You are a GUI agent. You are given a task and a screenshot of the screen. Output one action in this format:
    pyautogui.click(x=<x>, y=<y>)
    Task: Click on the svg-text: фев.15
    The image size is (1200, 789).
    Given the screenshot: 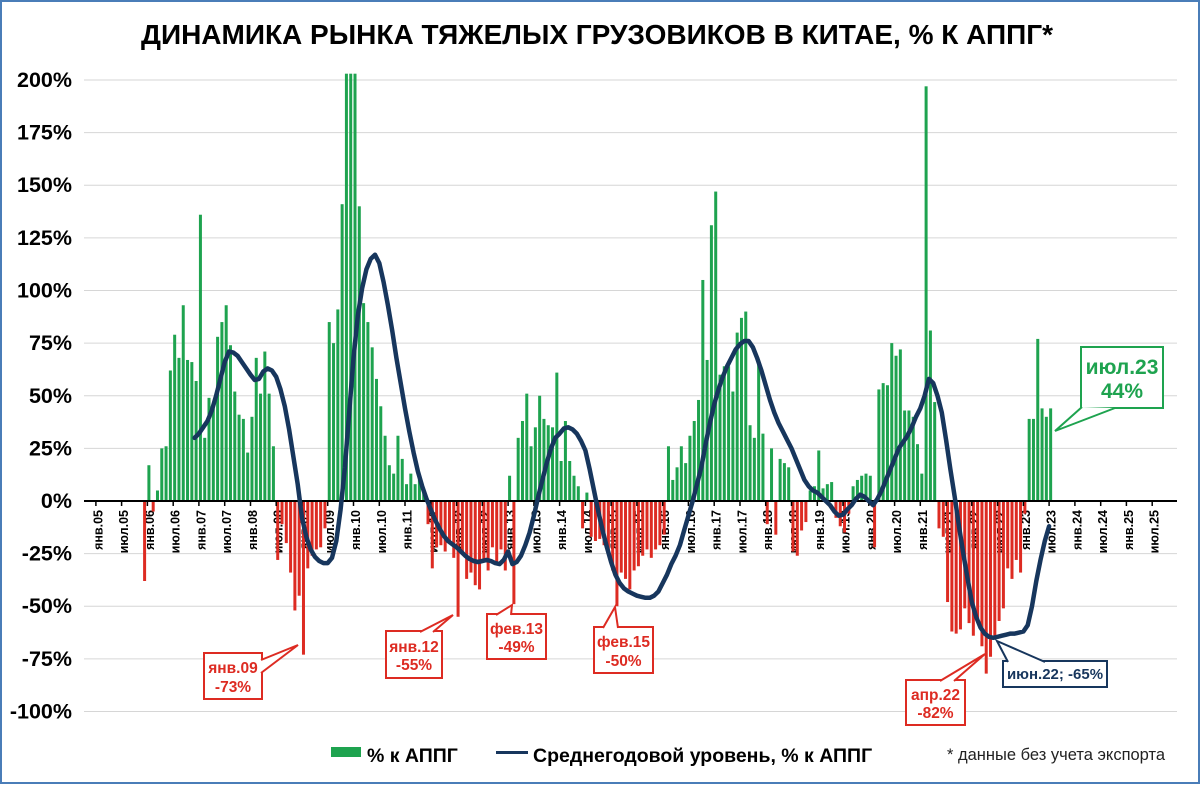 What is the action you would take?
    pyautogui.click(x=623, y=642)
    